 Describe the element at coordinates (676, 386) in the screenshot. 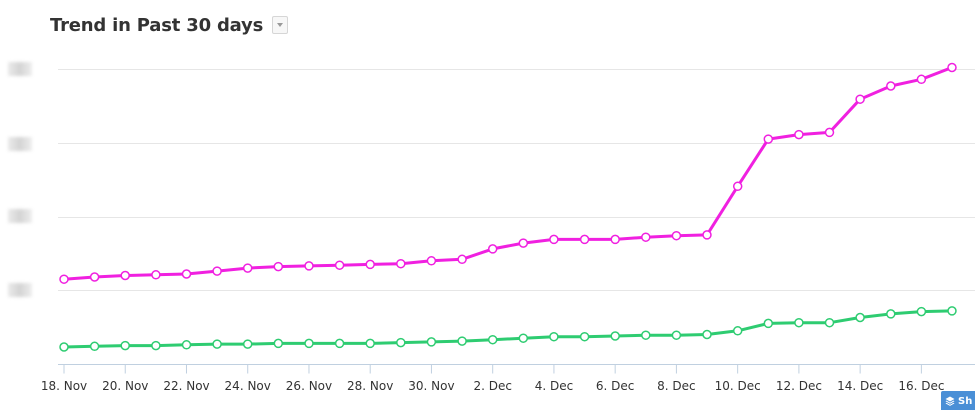

I see `x-tick-label: 8. Dec` at that location.